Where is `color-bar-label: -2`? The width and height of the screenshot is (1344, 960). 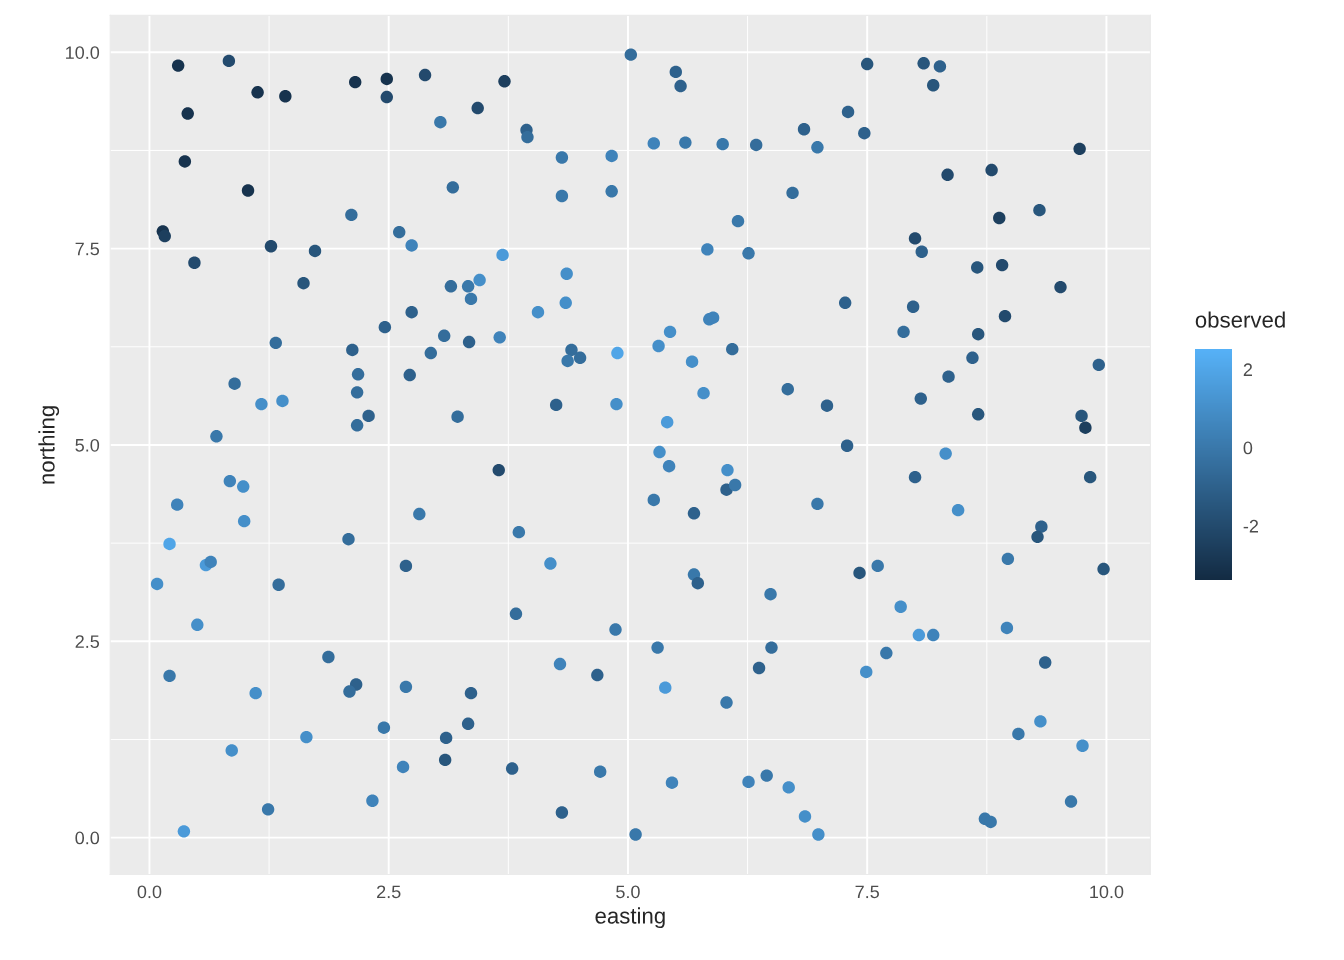 color-bar-label: -2 is located at coordinates (1251, 526).